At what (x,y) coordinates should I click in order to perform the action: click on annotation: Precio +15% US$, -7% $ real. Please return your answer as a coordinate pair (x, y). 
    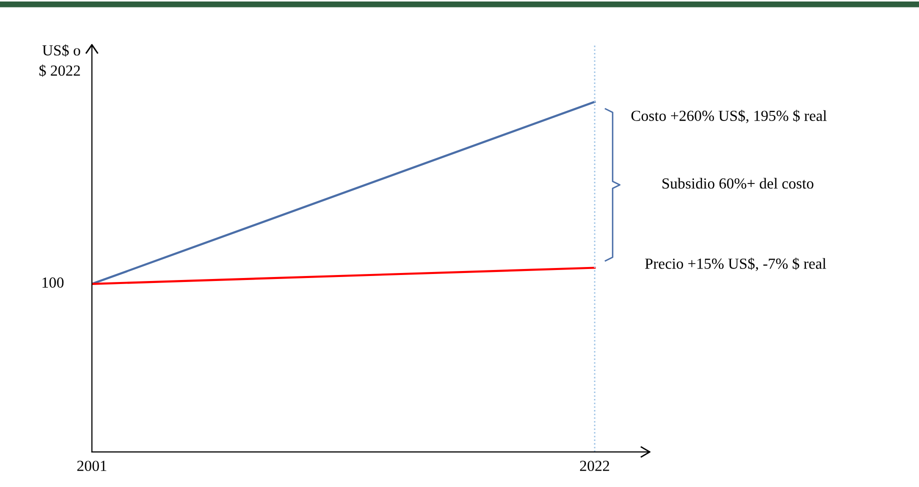
    Looking at the image, I should click on (735, 265).